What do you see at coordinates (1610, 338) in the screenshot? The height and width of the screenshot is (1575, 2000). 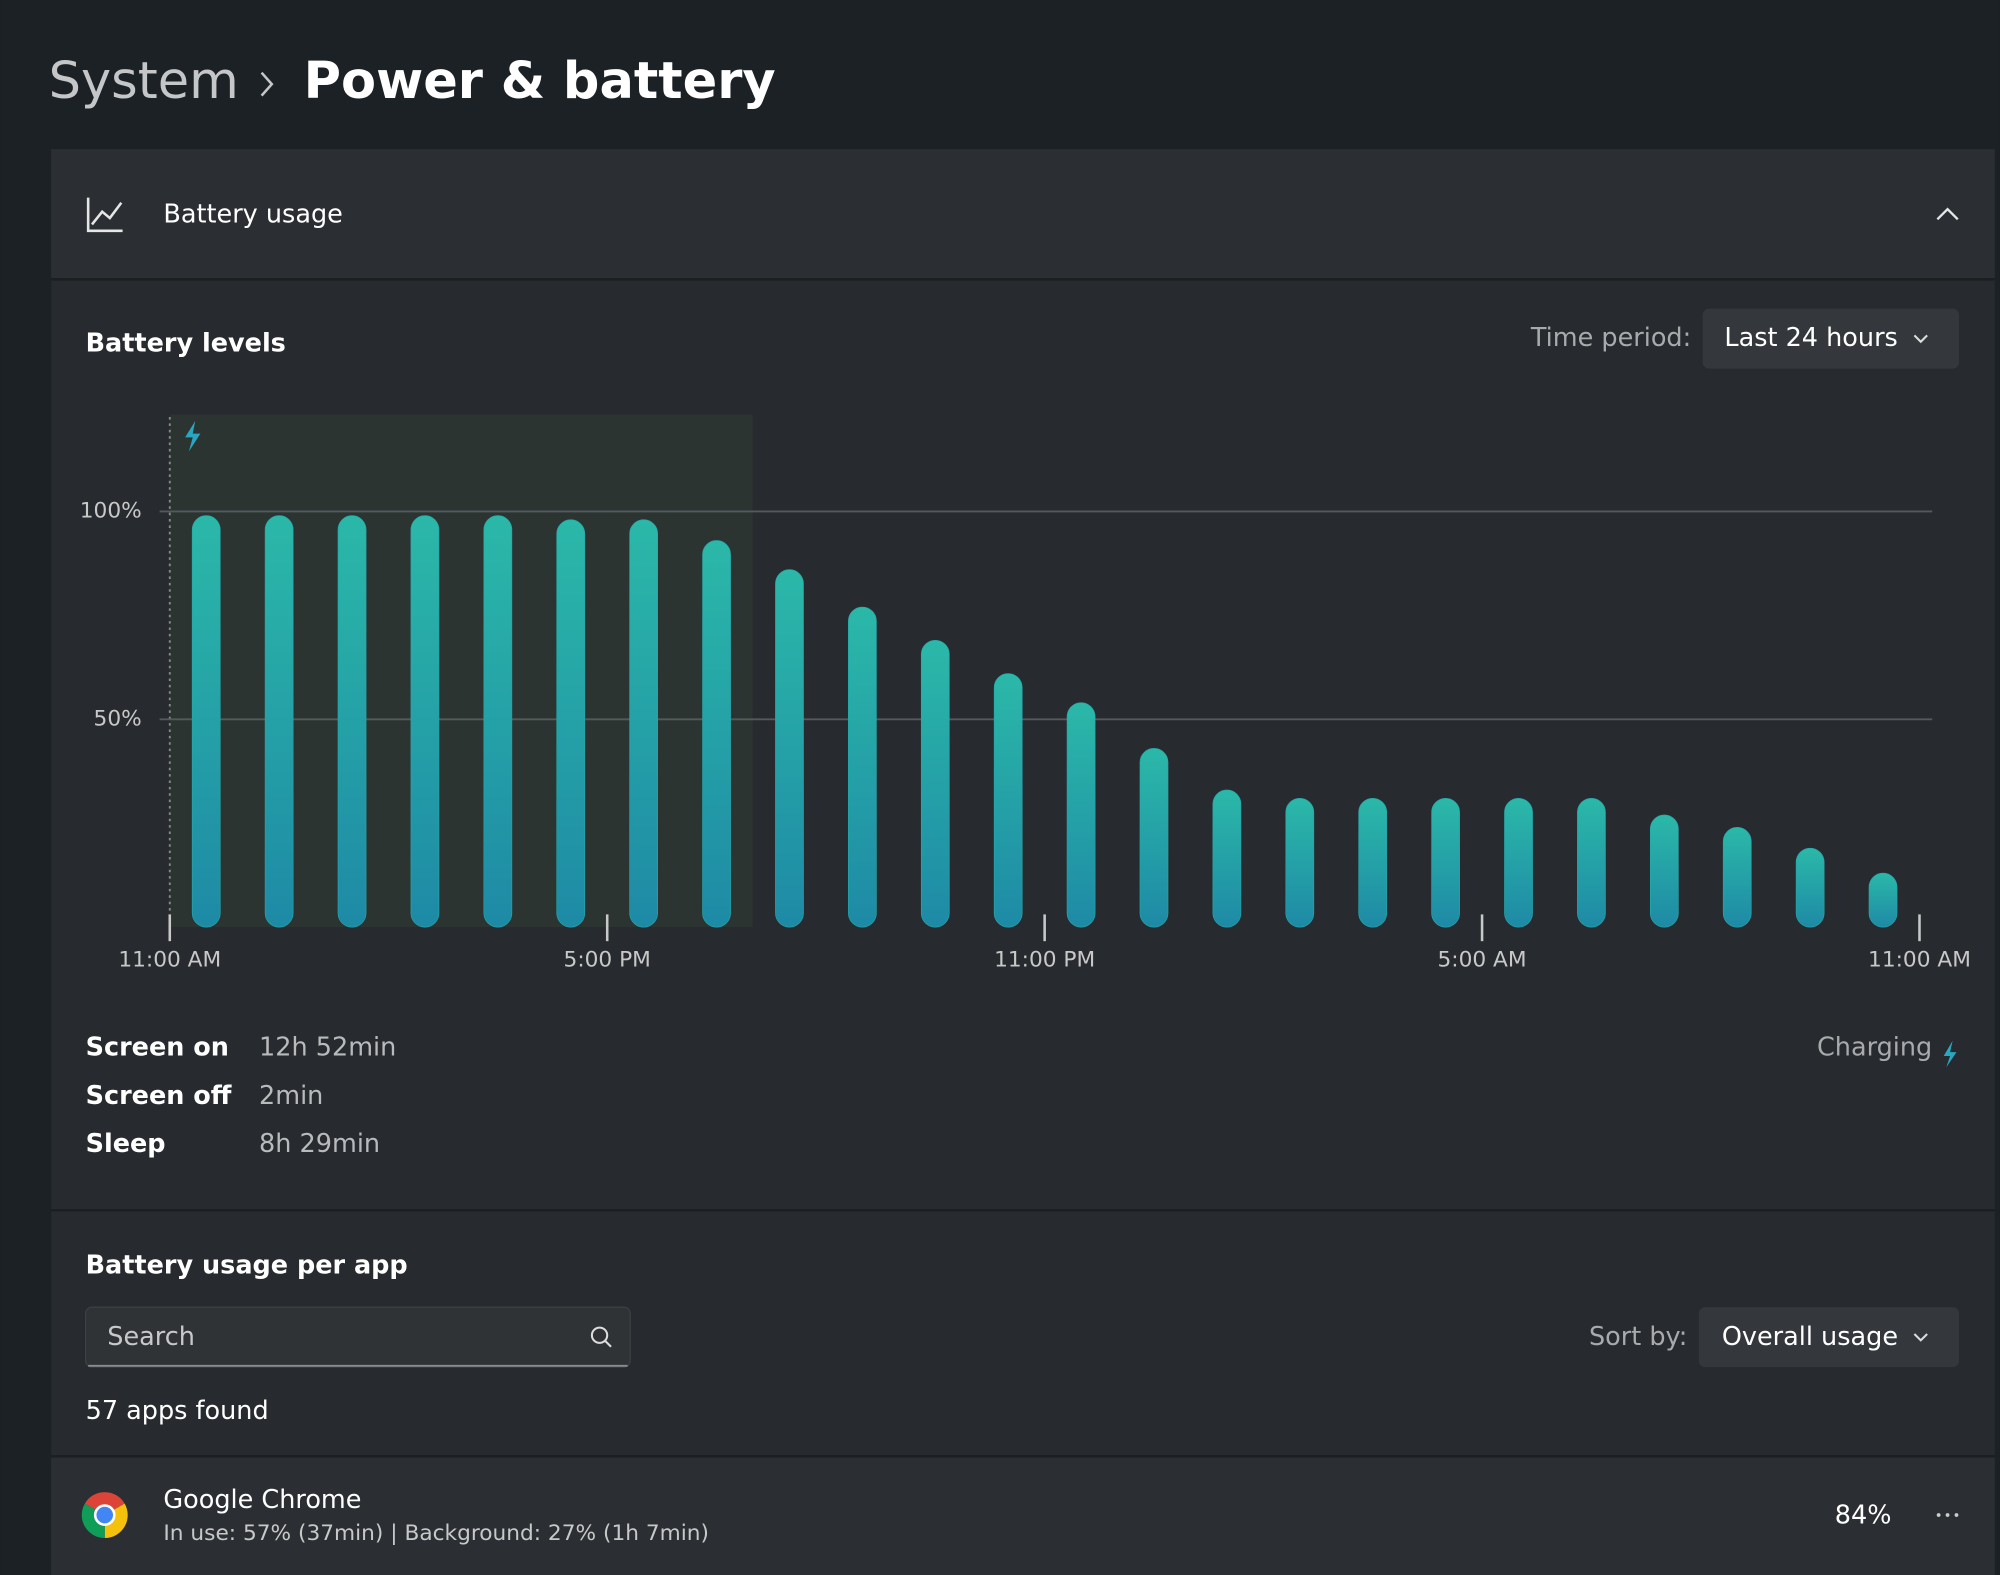 I see `time-period-label: Time period:` at bounding box center [1610, 338].